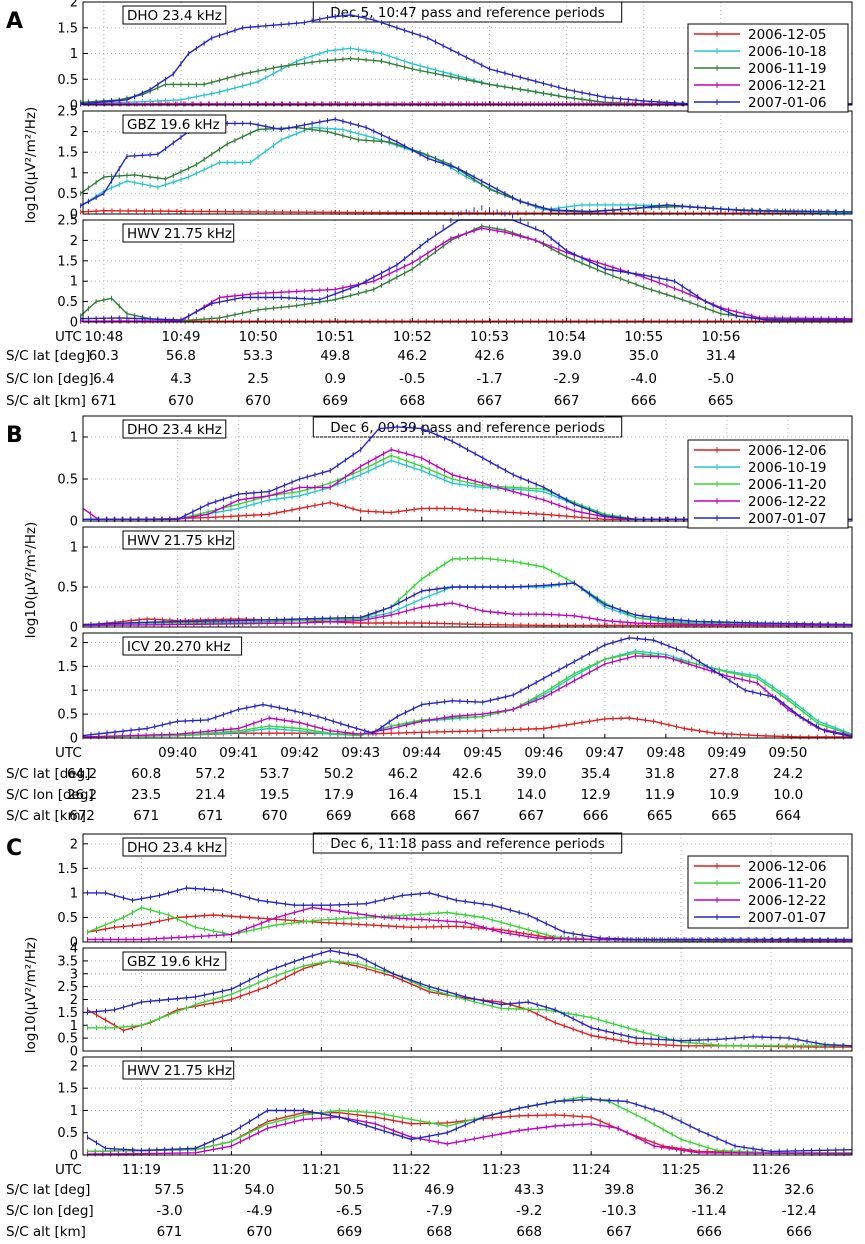 Image resolution: width=865 pixels, height=1244 pixels. I want to click on x-tick-label: 09:46, so click(543, 753).